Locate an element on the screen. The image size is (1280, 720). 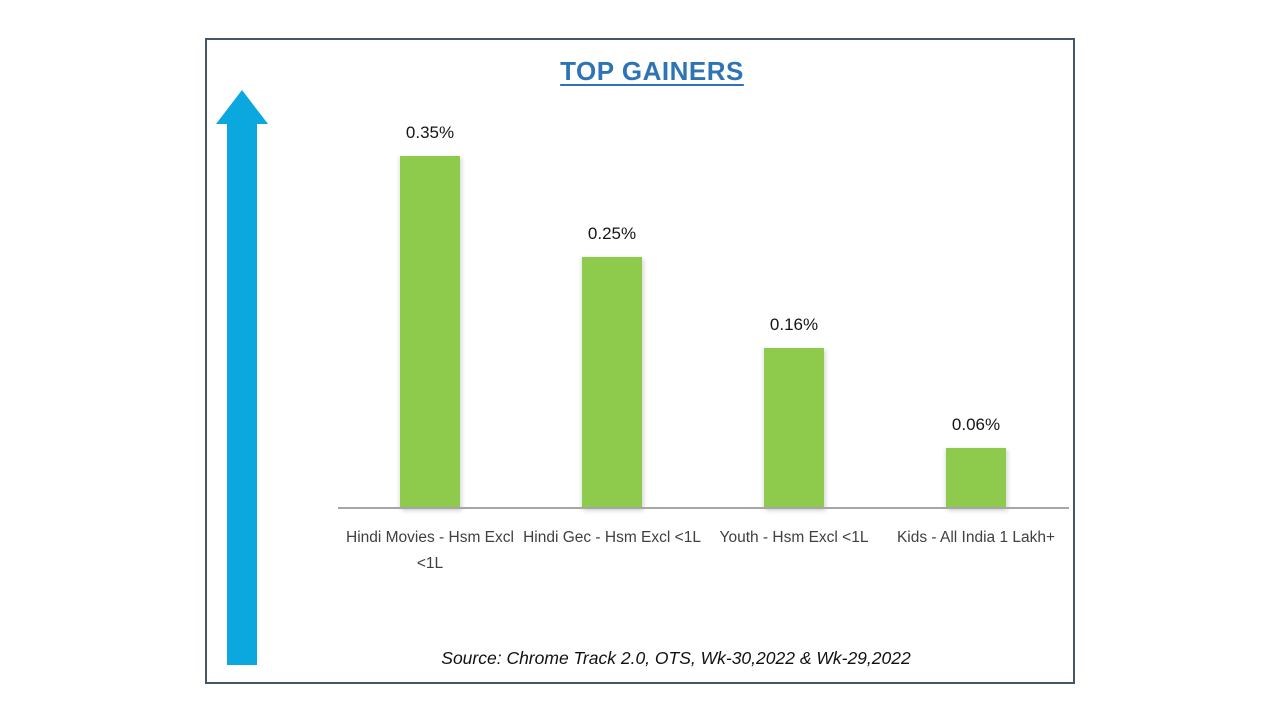
up-arrow-icon is located at coordinates (242, 377).